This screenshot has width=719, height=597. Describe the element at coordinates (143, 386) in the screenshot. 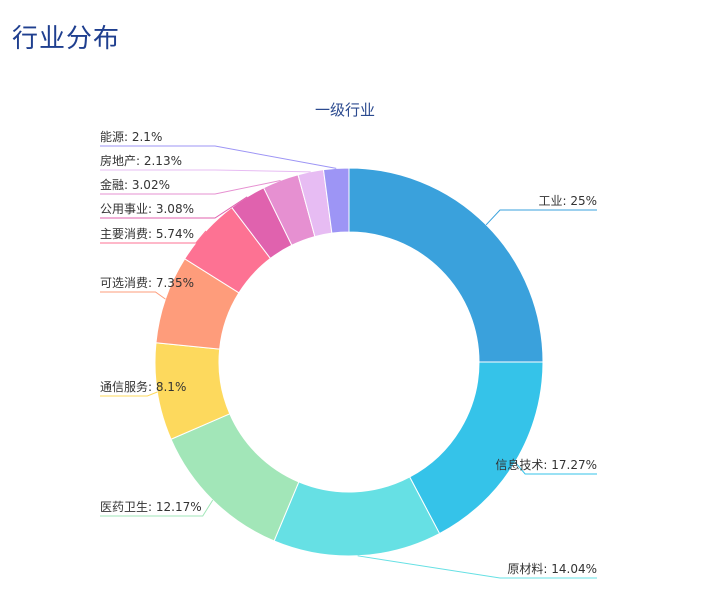

I see `slice-label-4: 通信服务: 8.1%` at that location.